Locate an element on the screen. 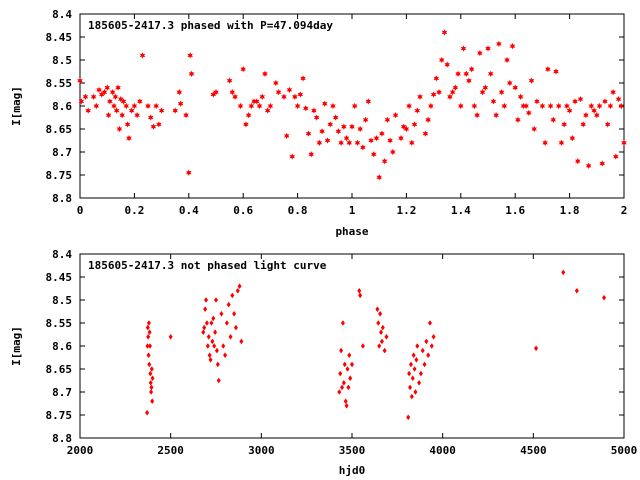  x-tick-label: 3000 is located at coordinates (261, 450).